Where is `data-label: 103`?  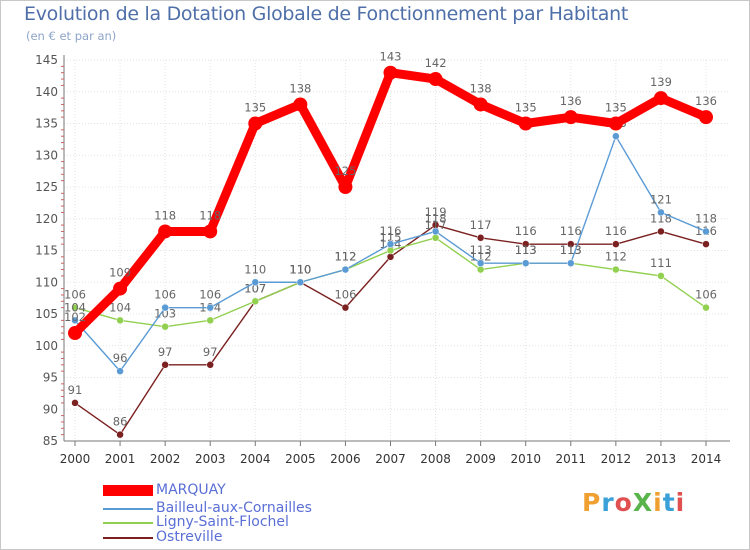 data-label: 103 is located at coordinates (165, 314).